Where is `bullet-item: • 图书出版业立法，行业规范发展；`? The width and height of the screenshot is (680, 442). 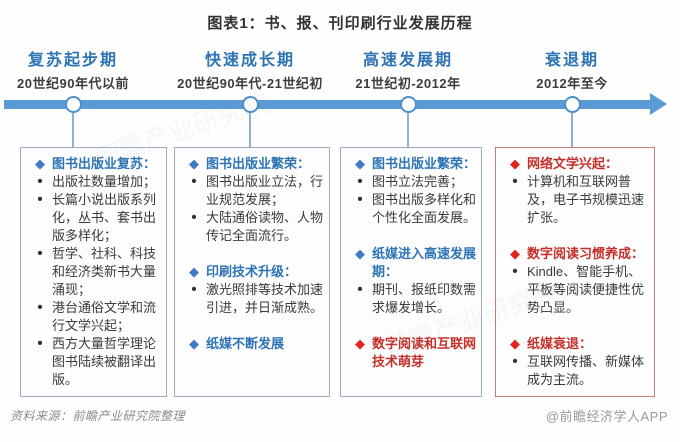
bullet-item: • 图书出版业立法，行业规范发展； is located at coordinates (253, 191).